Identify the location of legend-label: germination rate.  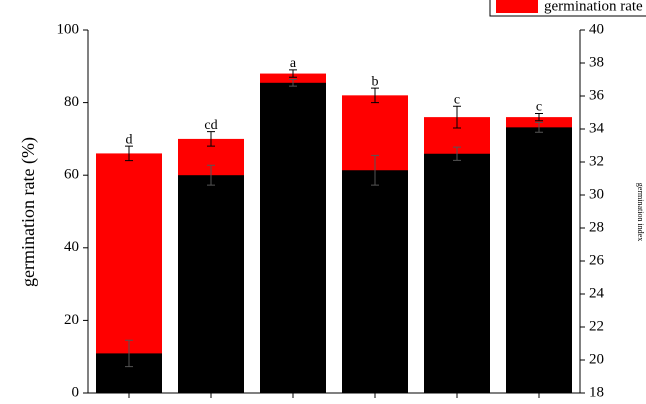
(593, 7).